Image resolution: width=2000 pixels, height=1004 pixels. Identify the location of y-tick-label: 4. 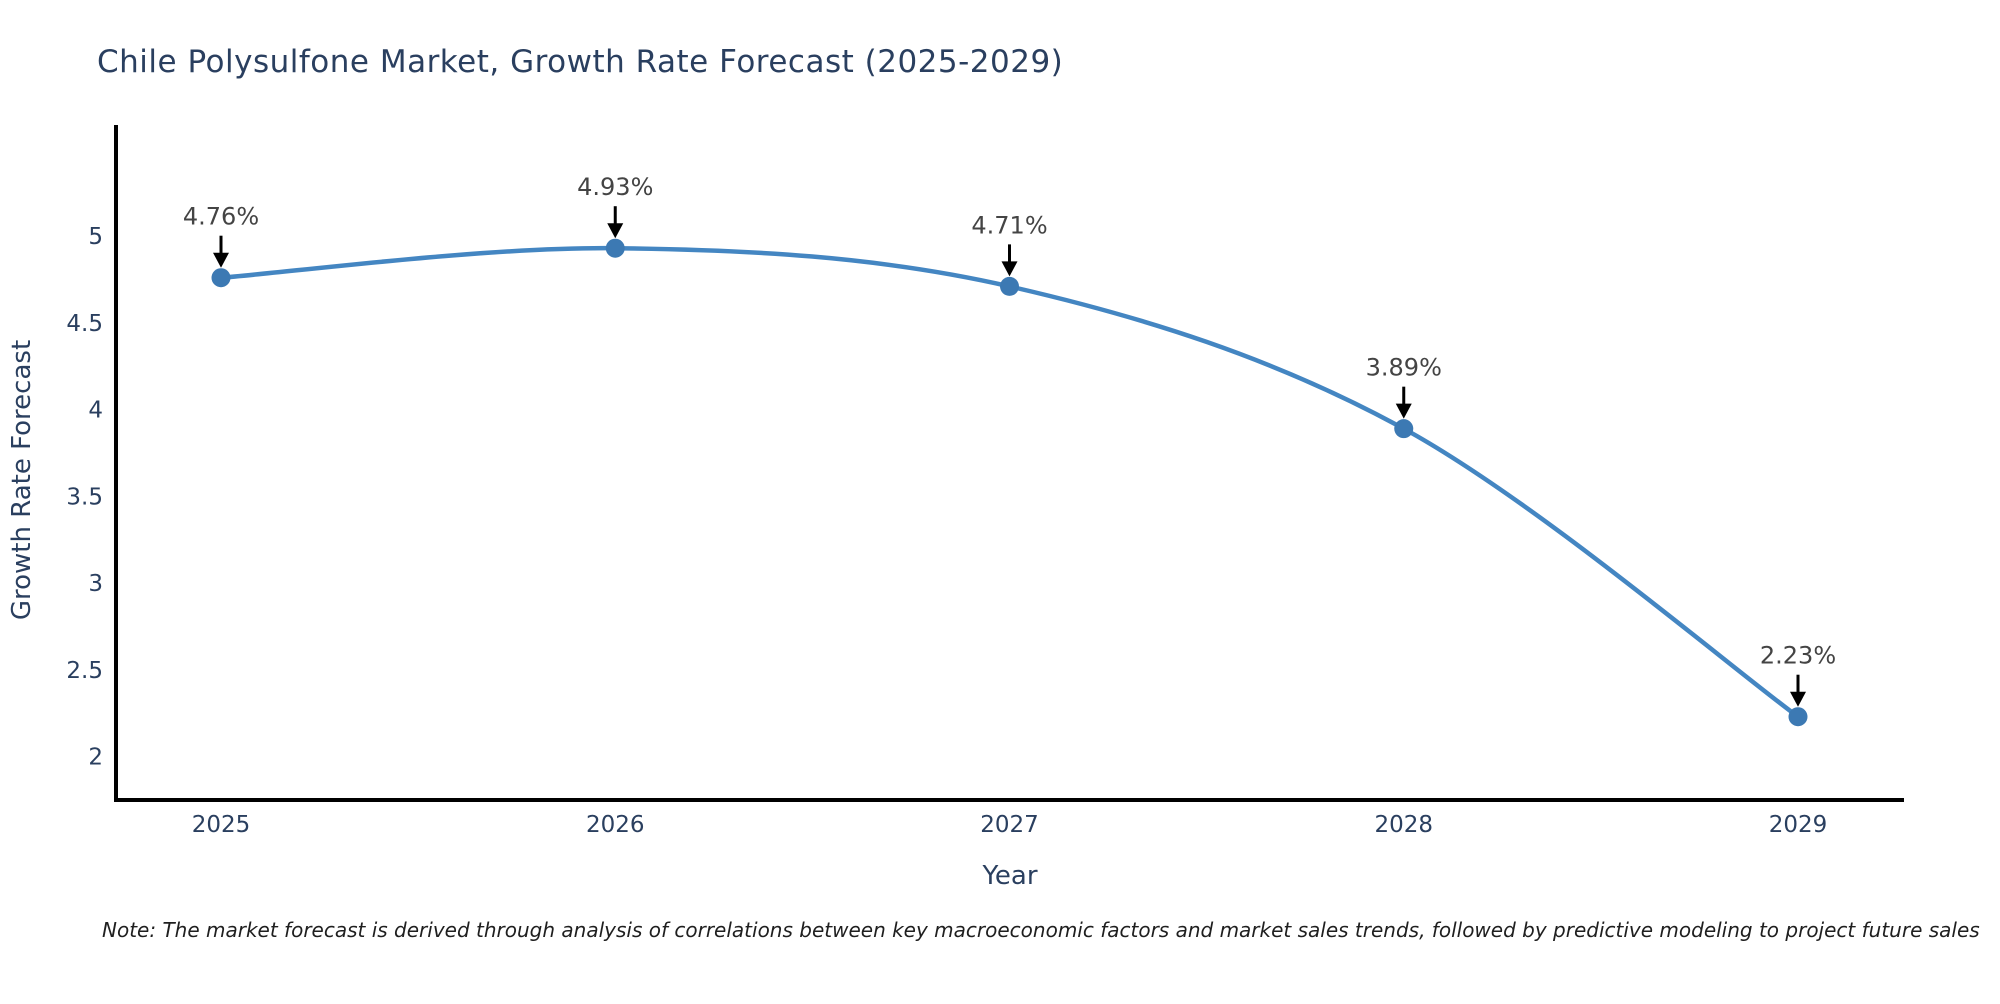
(95, 411).